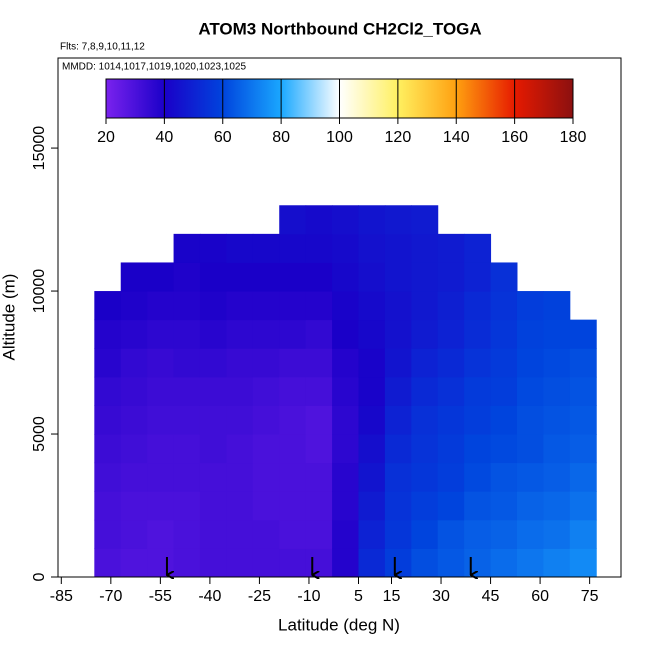 The width and height of the screenshot is (650, 655). What do you see at coordinates (398, 137) in the screenshot?
I see `colorbar-tick-label: 120` at bounding box center [398, 137].